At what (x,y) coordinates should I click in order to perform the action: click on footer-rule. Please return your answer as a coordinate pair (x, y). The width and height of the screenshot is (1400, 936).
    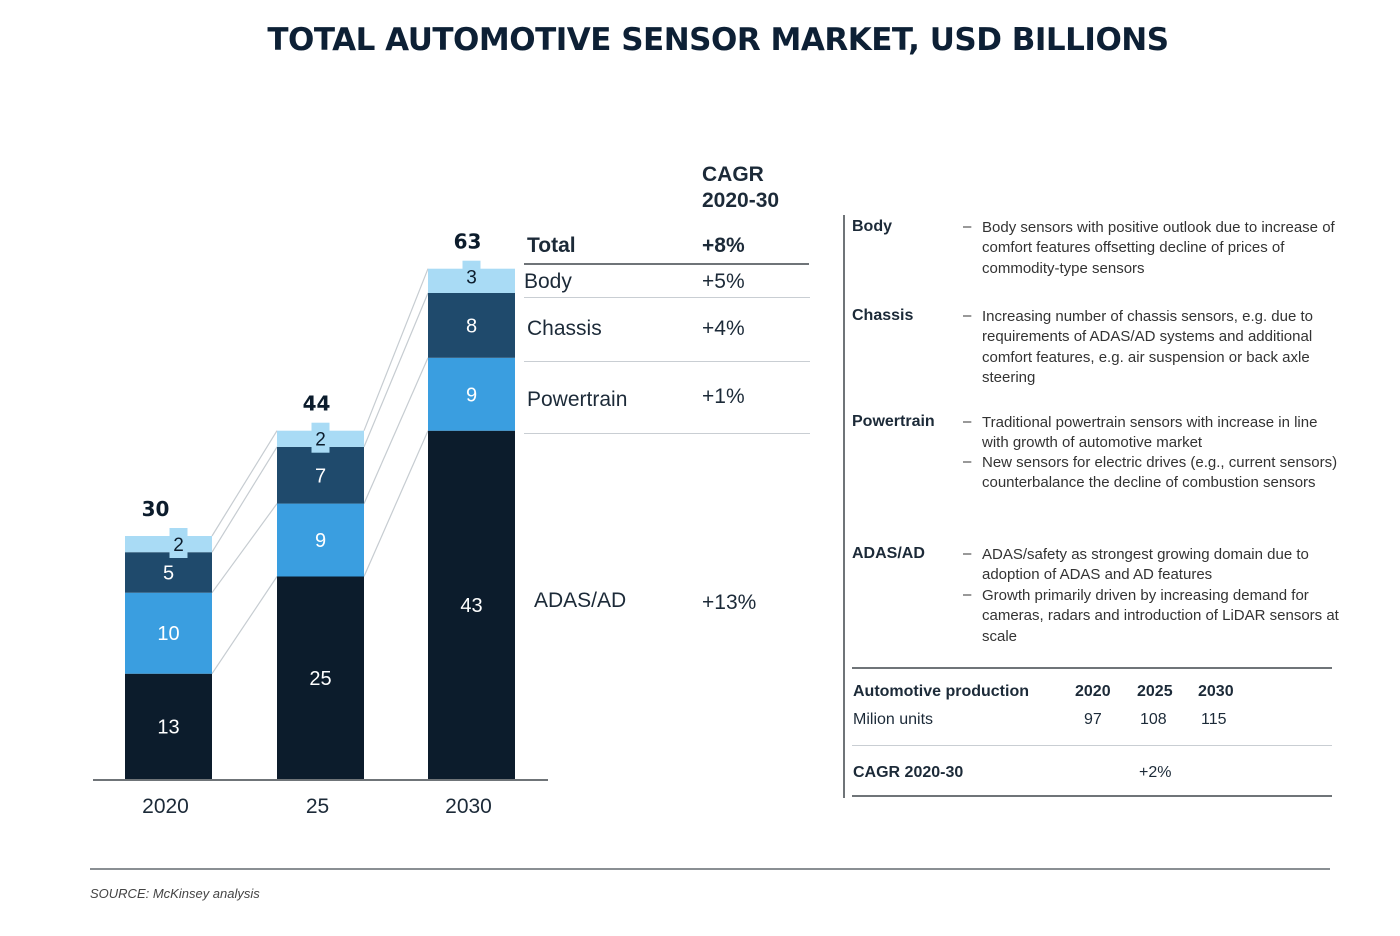
    Looking at the image, I should click on (710, 869).